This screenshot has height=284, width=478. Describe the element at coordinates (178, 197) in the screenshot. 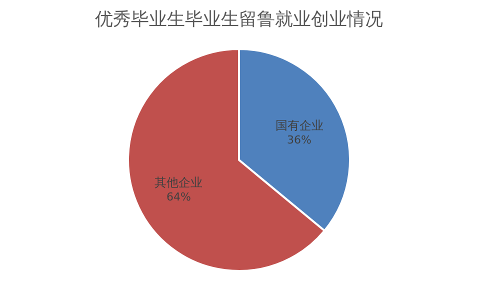

I see `data-label: 64%` at that location.